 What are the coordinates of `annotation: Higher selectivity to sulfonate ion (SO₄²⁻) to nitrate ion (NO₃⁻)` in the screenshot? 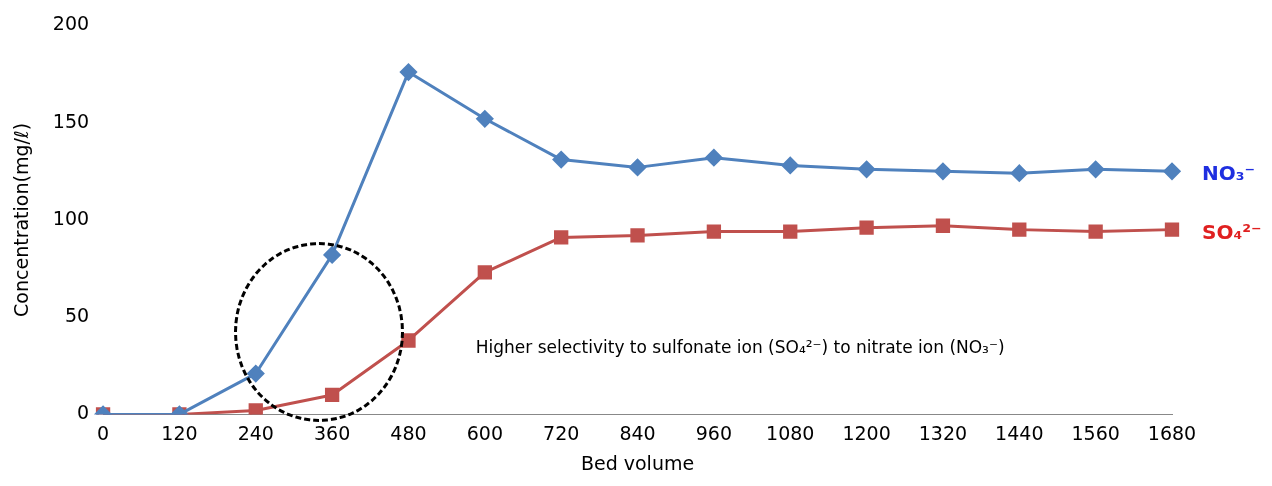 It's located at (740, 346).